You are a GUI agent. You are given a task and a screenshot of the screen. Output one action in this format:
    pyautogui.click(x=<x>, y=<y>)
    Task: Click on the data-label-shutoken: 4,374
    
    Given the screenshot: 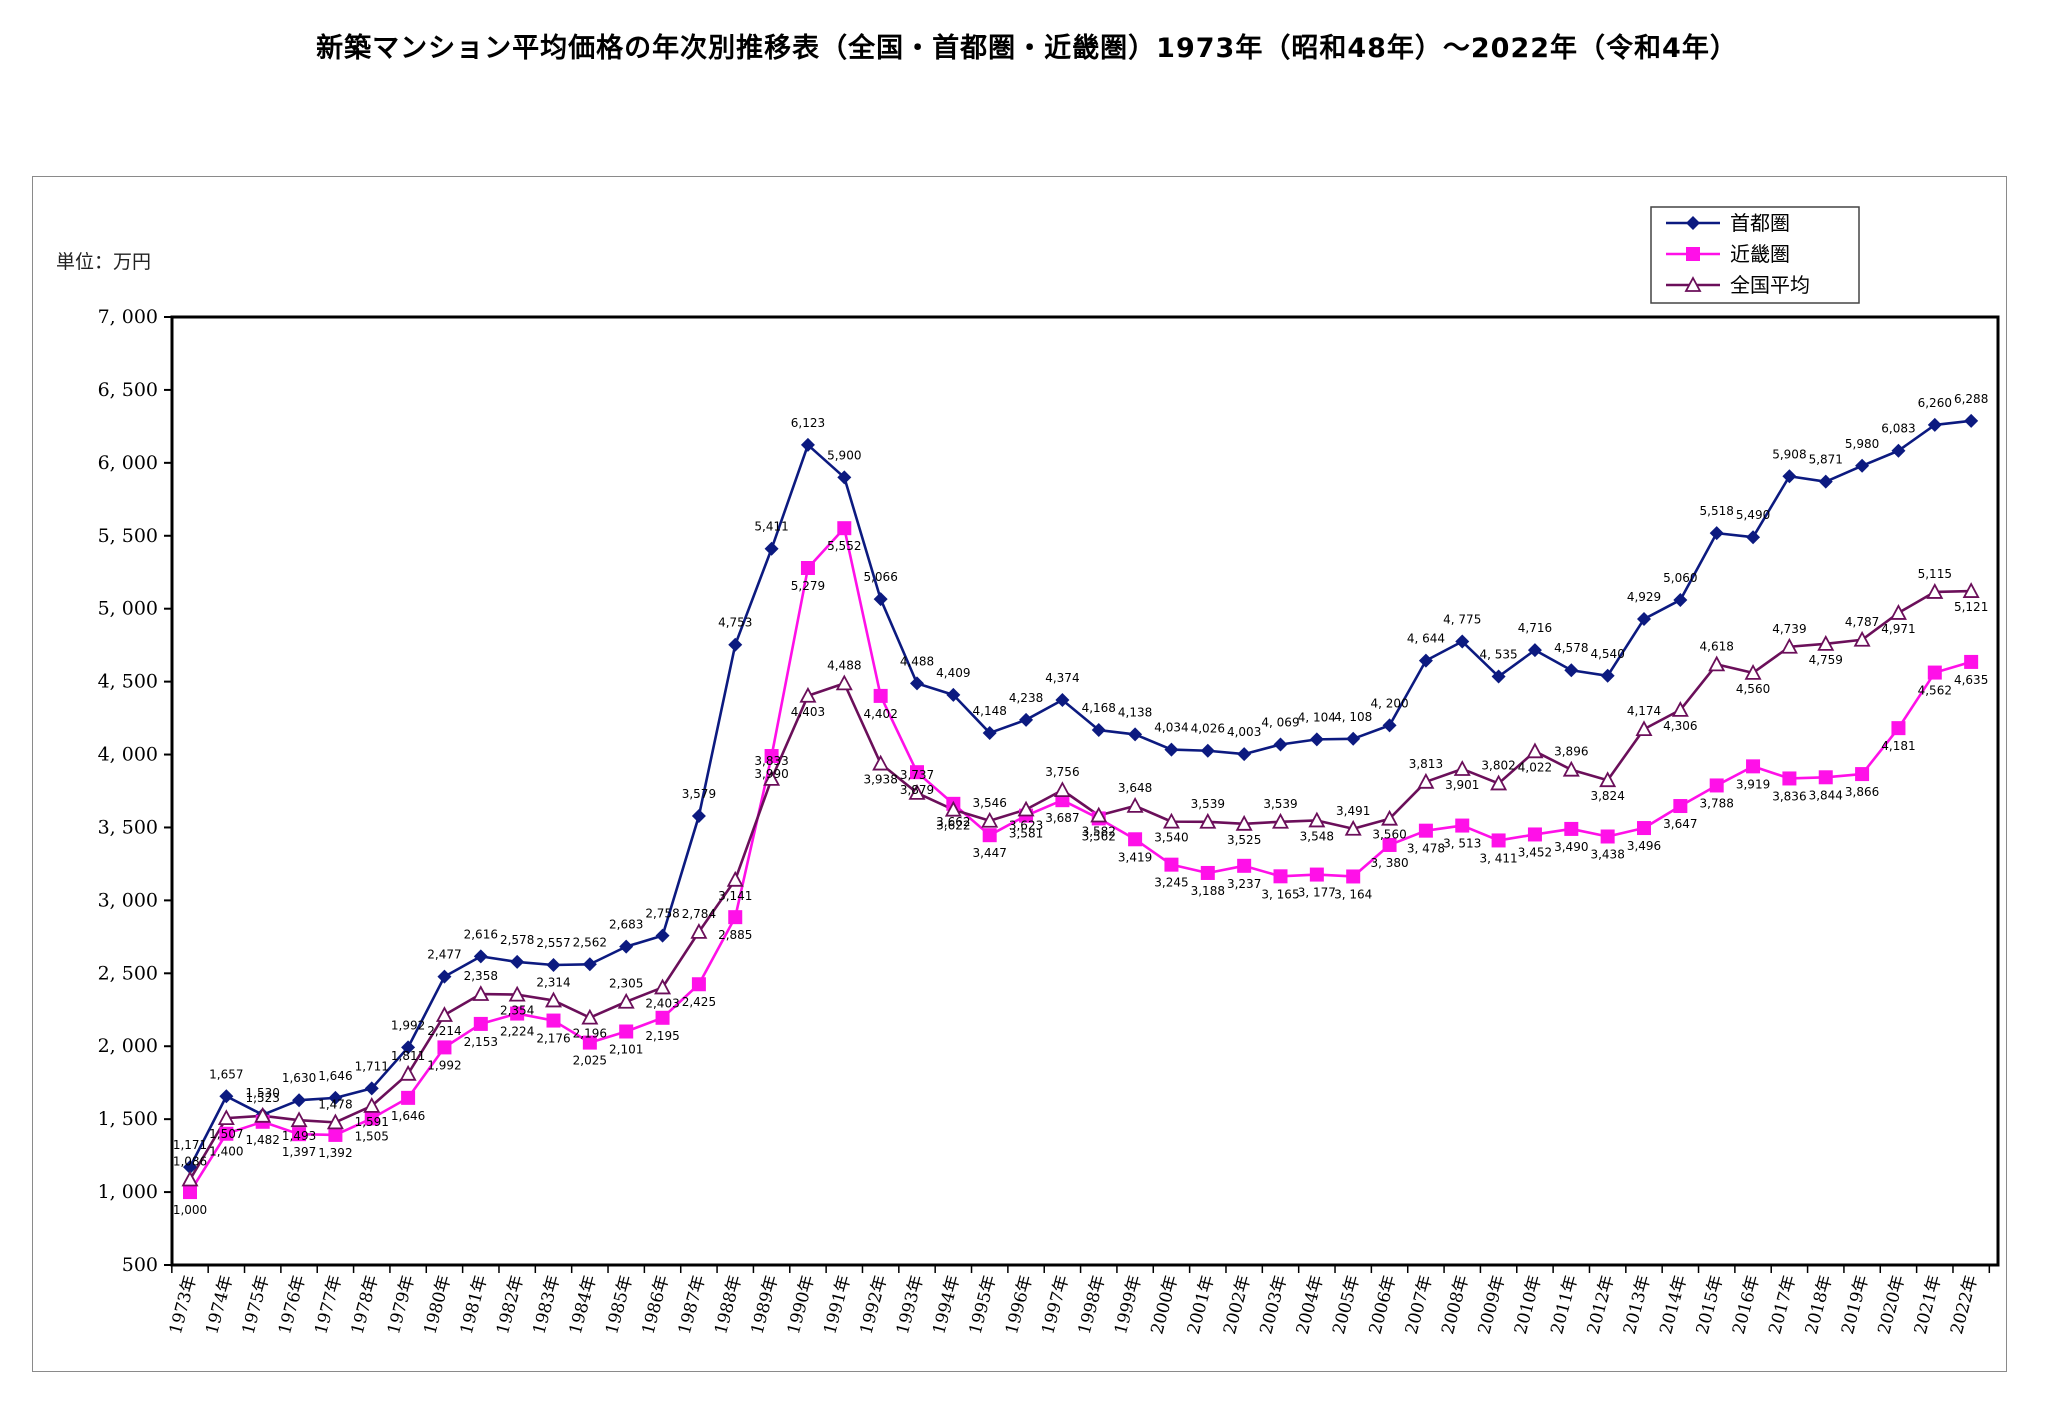 What is the action you would take?
    pyautogui.click(x=1062, y=678)
    